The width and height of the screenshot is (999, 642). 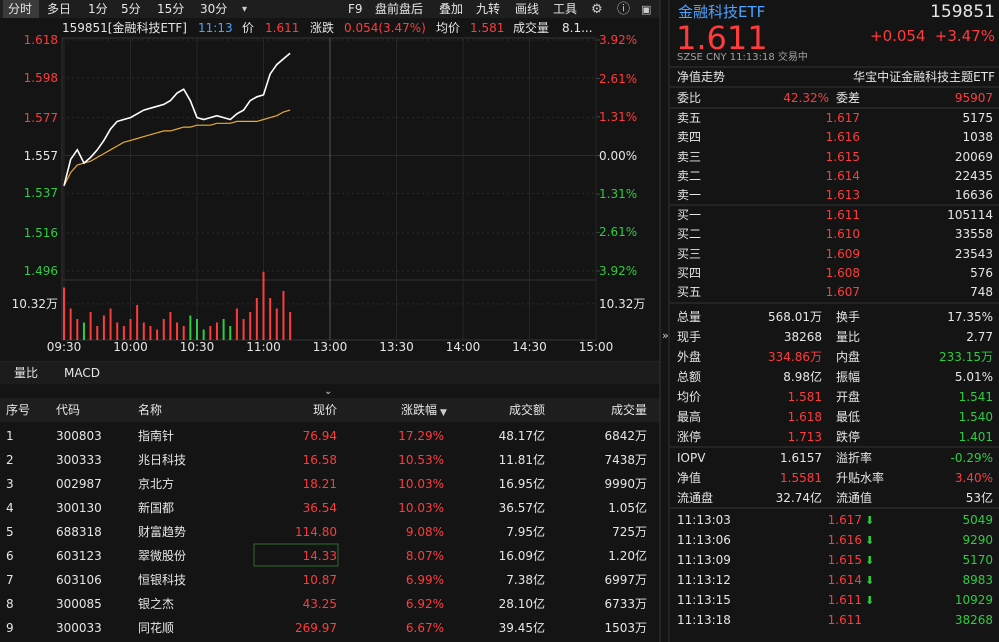 What do you see at coordinates (625, 604) in the screenshot?
I see `n7-n6: 6733万` at bounding box center [625, 604].